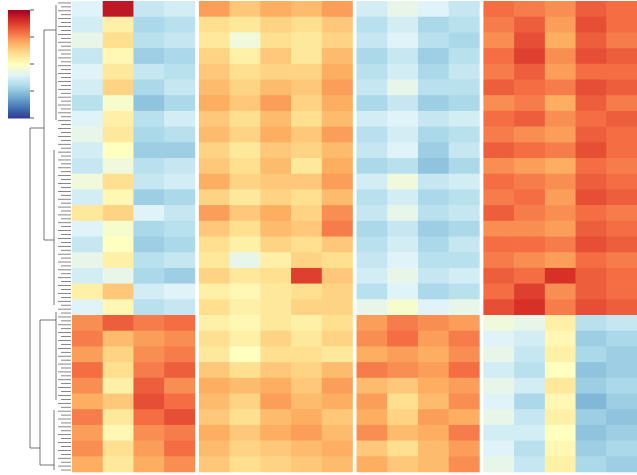 This screenshot has height=475, width=637. I want to click on dendrogram, so click(43, 237).